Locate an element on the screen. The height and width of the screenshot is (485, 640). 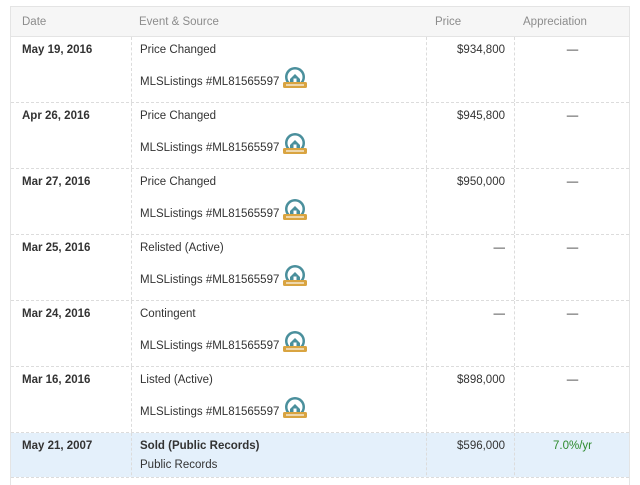
row-event: Listed (Active) is located at coordinates (176, 380).